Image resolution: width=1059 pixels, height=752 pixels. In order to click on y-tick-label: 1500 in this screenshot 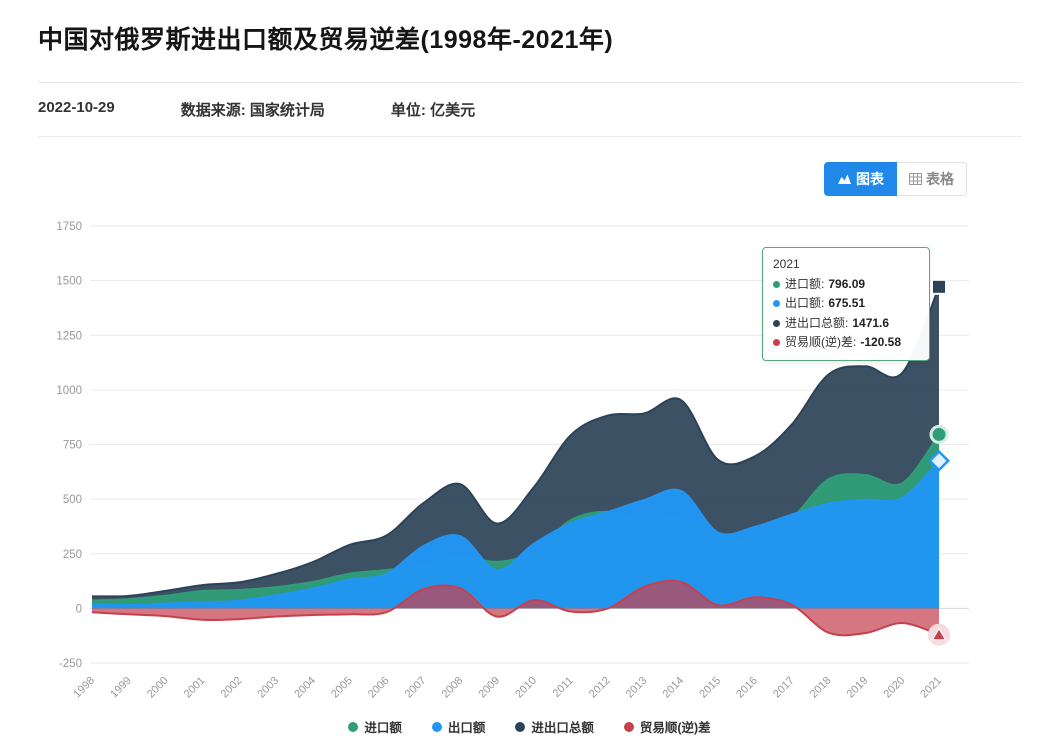, I will do `click(69, 282)`.